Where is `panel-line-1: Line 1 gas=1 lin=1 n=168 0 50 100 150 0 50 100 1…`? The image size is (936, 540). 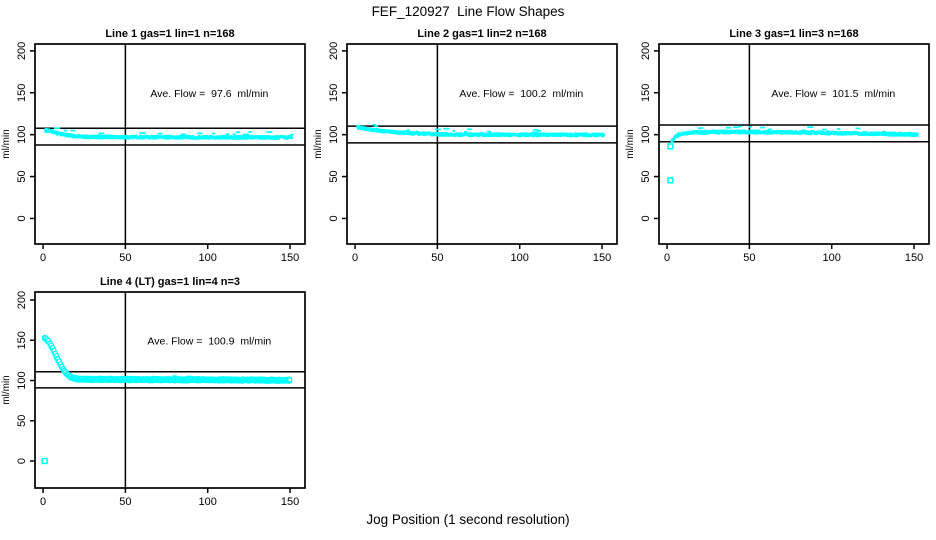
panel-line-1: Line 1 gas=1 lin=1 n=168 0 50 100 150 0 50 100 1… is located at coordinates (153, 146).